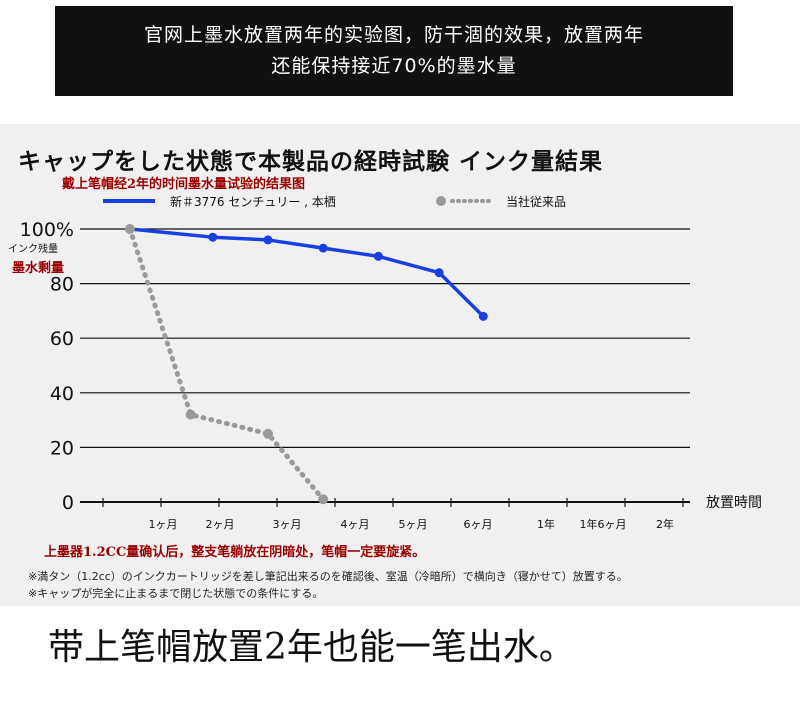 Image resolution: width=800 pixels, height=712 pixels. Describe the element at coordinates (176, 593) in the screenshot. I see `note-line-2: ※キャップが完全に止まるまで閉じた状態での条件にする。` at that location.